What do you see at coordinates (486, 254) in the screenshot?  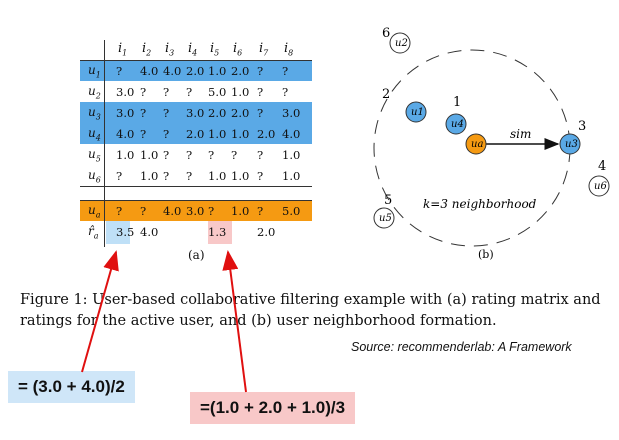 I see `diagram-sublabel: (b)` at bounding box center [486, 254].